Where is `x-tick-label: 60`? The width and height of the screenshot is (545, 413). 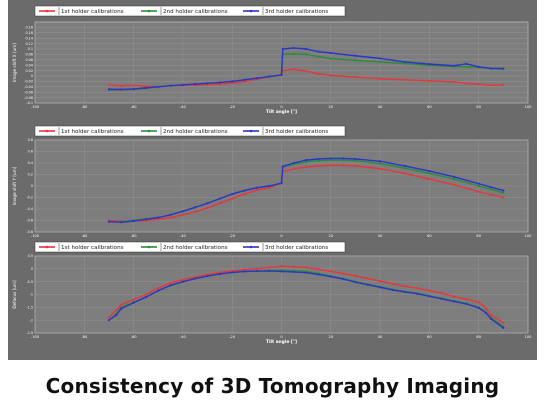 x-tick-label: 60 is located at coordinates (429, 337).